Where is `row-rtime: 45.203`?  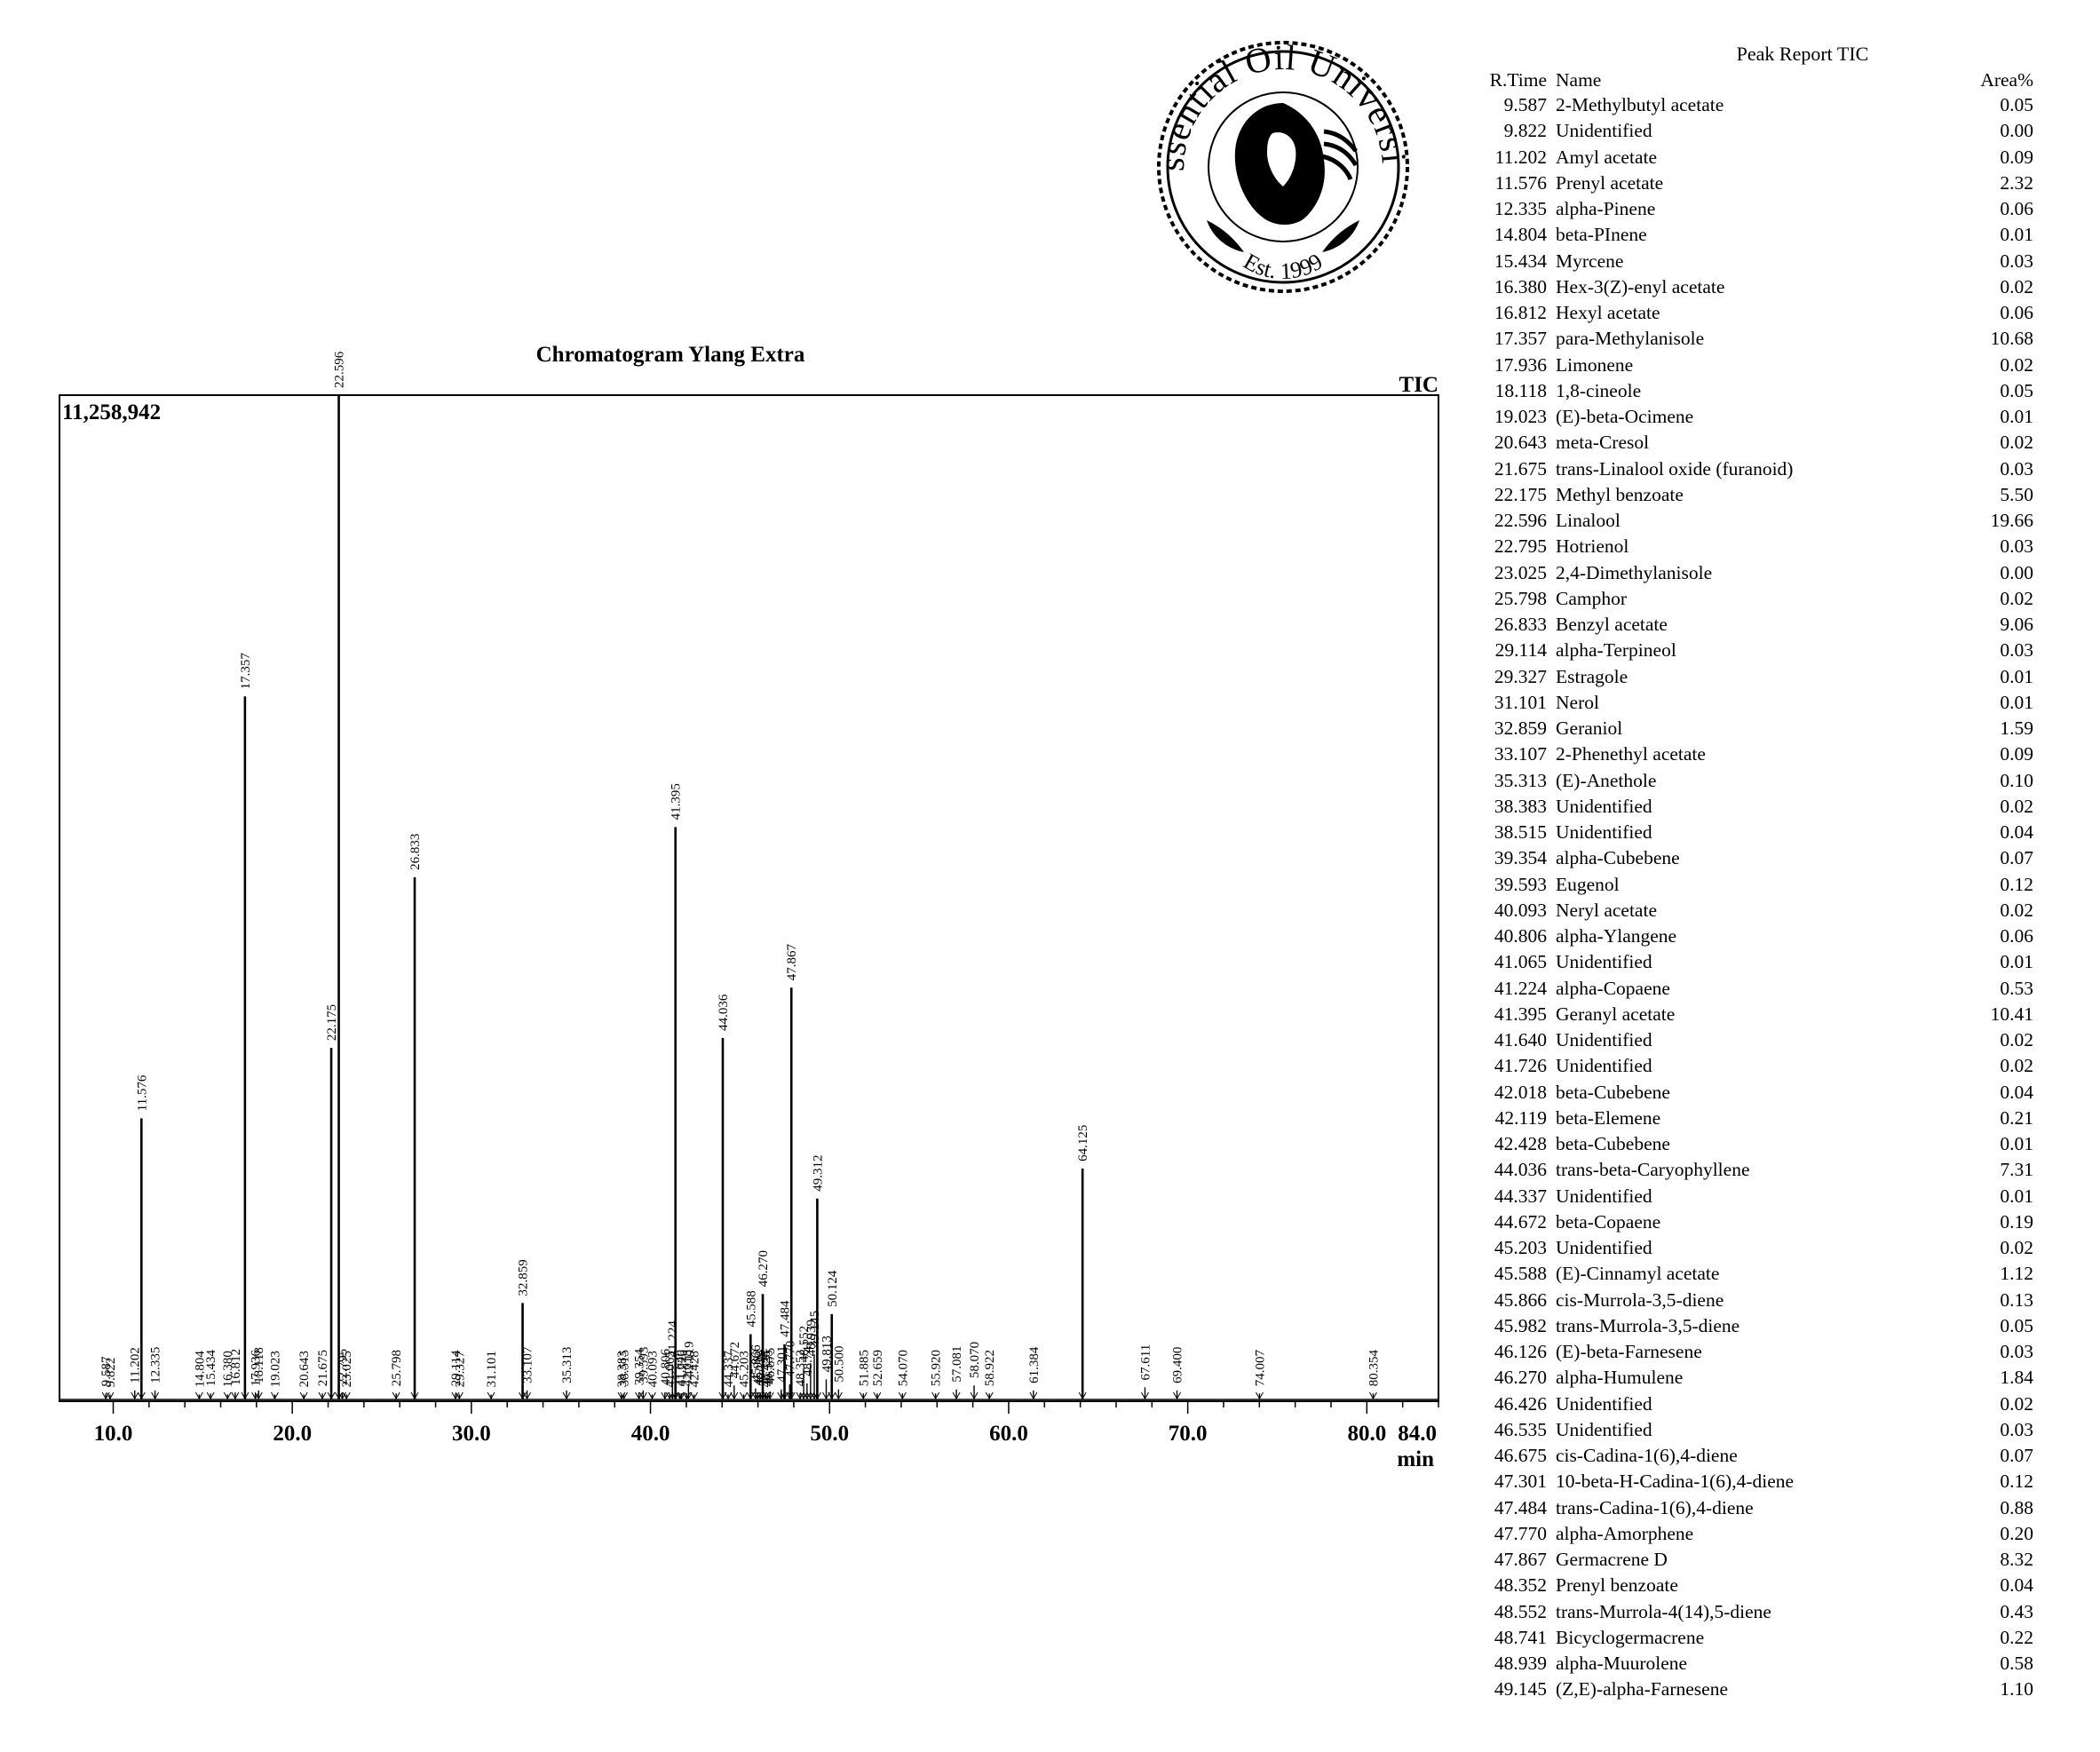 row-rtime: 45.203 is located at coordinates (1520, 1247).